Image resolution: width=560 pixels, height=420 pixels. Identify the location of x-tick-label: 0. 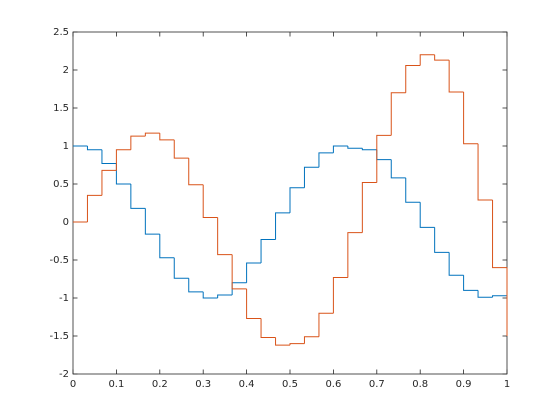
(73, 384).